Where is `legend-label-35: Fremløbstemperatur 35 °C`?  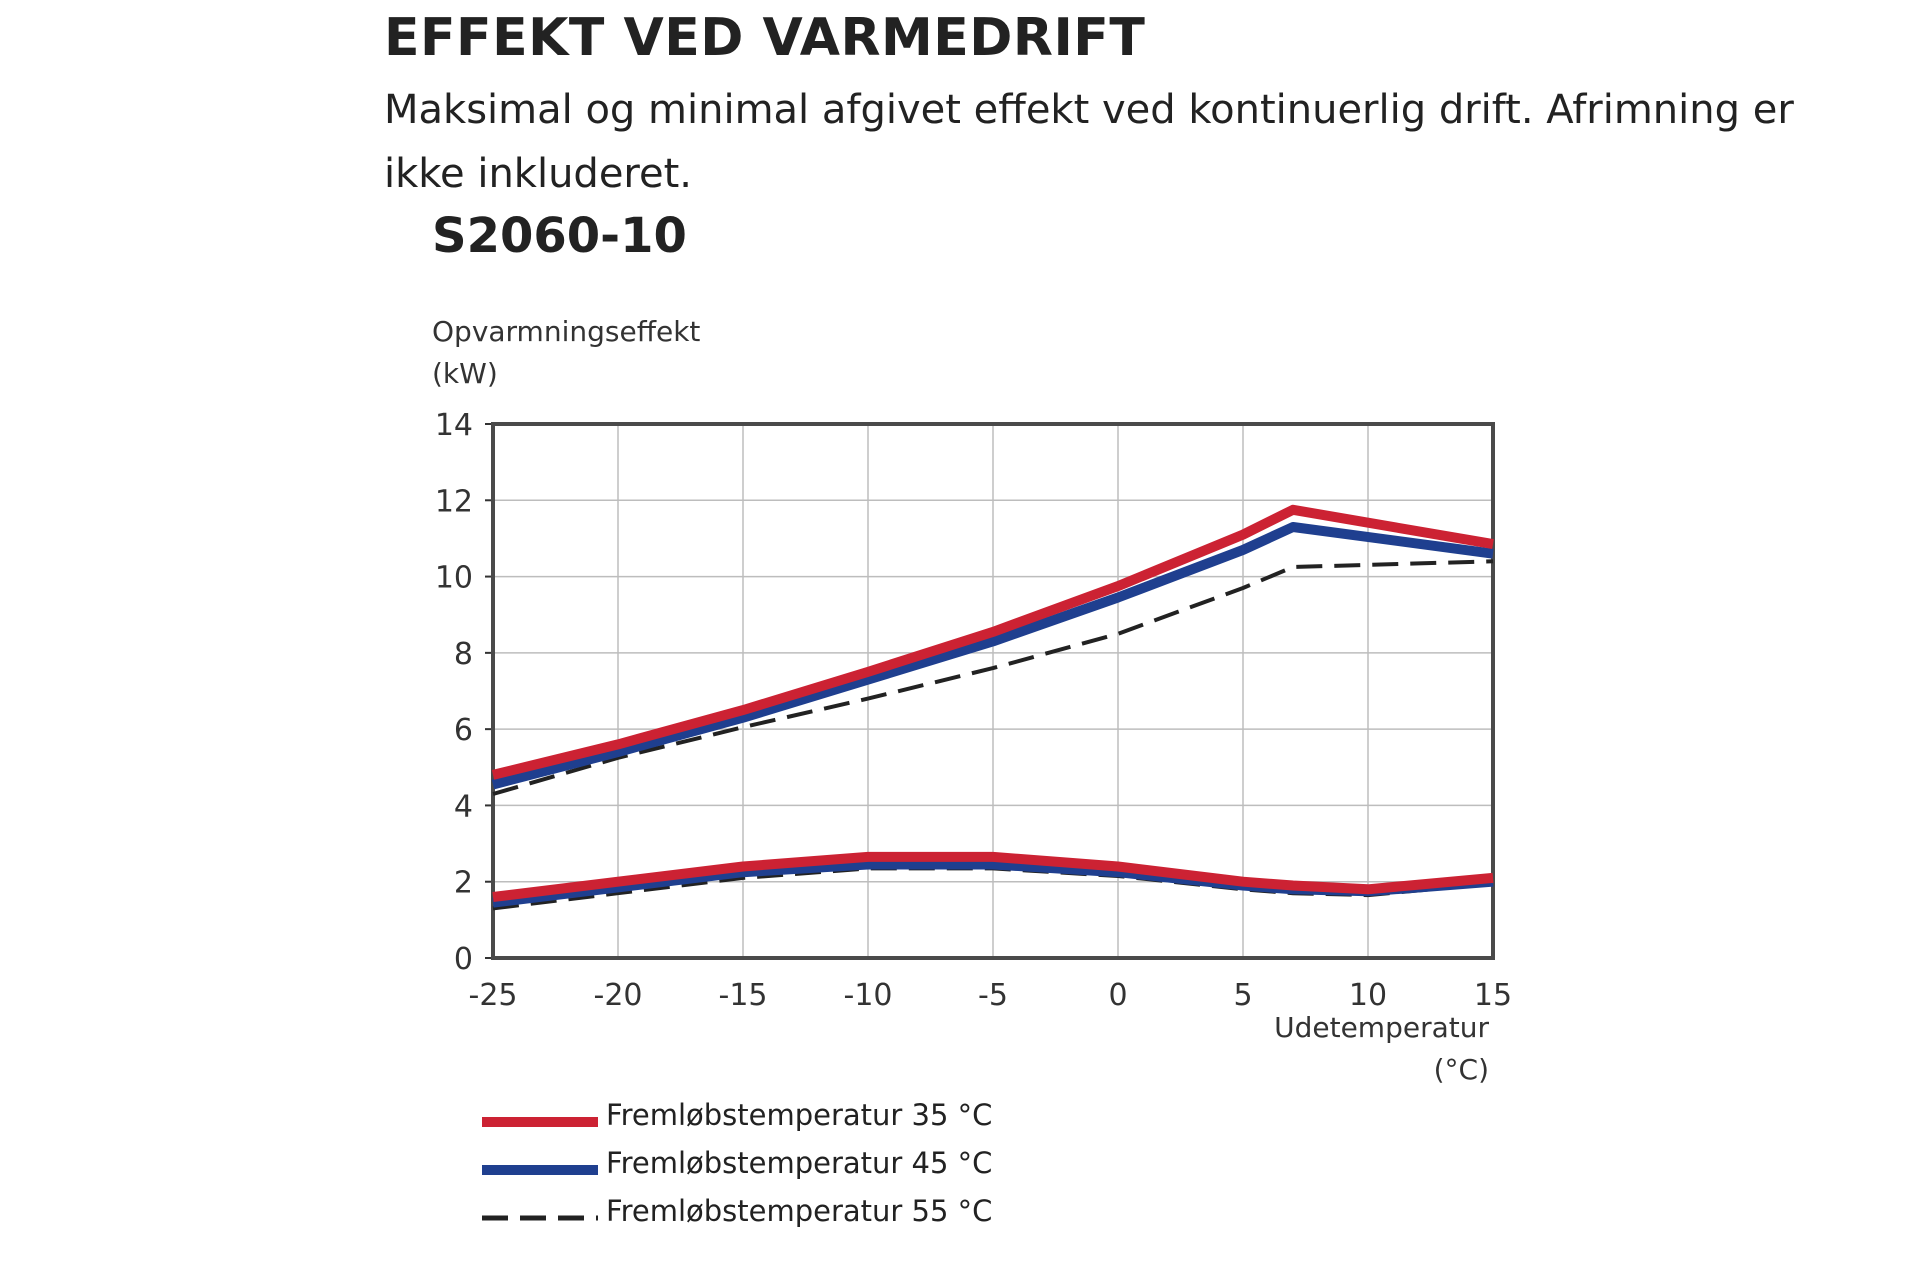
legend-label-35: Fremløbstemperatur 35 °C is located at coordinates (799, 1115).